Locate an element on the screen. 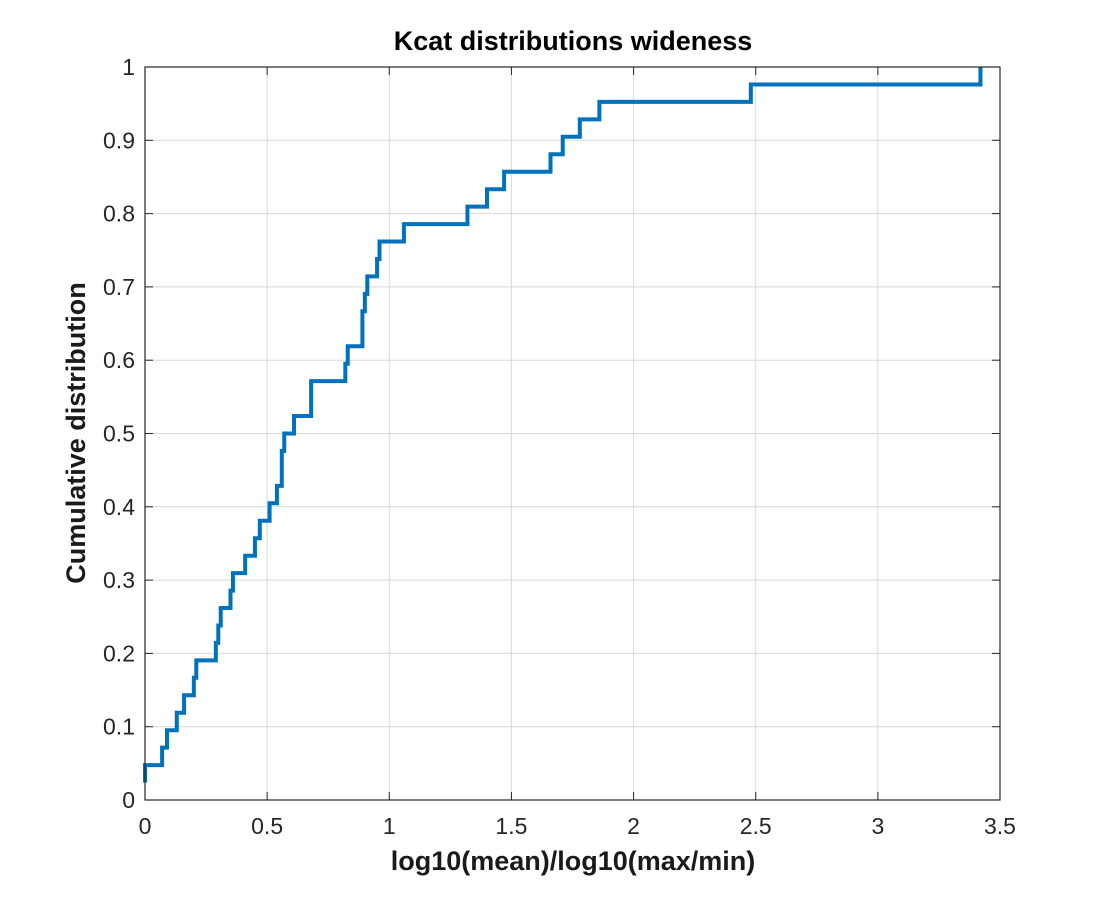  x-tick-label: 2.5 is located at coordinates (756, 826).